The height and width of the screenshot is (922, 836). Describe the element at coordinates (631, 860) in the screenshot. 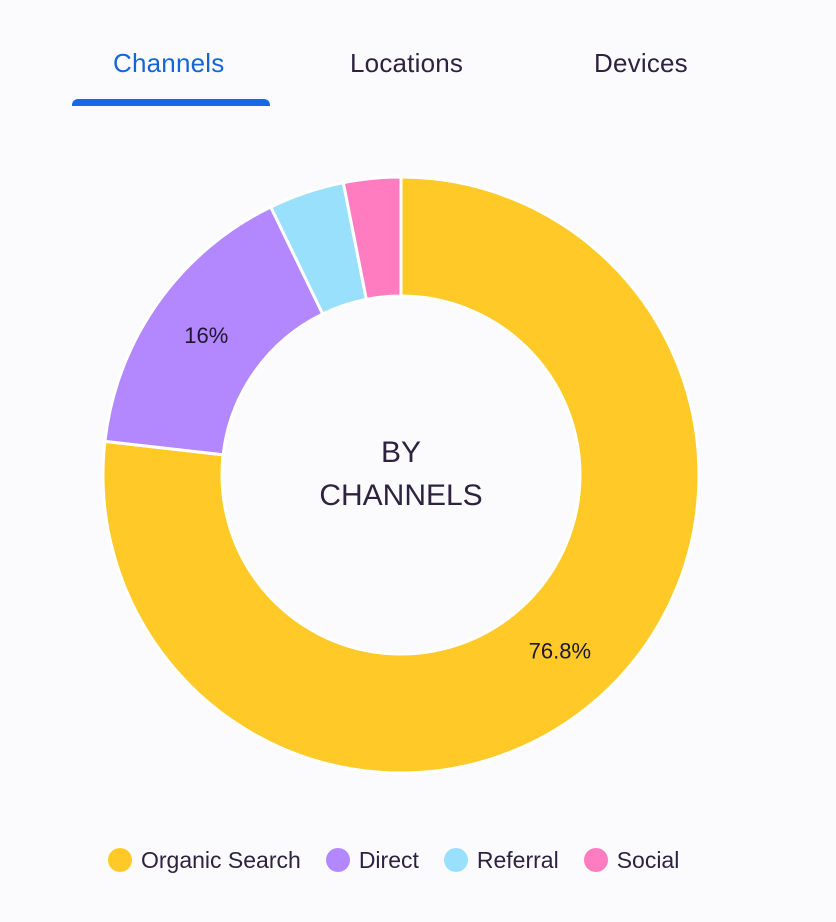

I see `legend-item-social: Social` at that location.